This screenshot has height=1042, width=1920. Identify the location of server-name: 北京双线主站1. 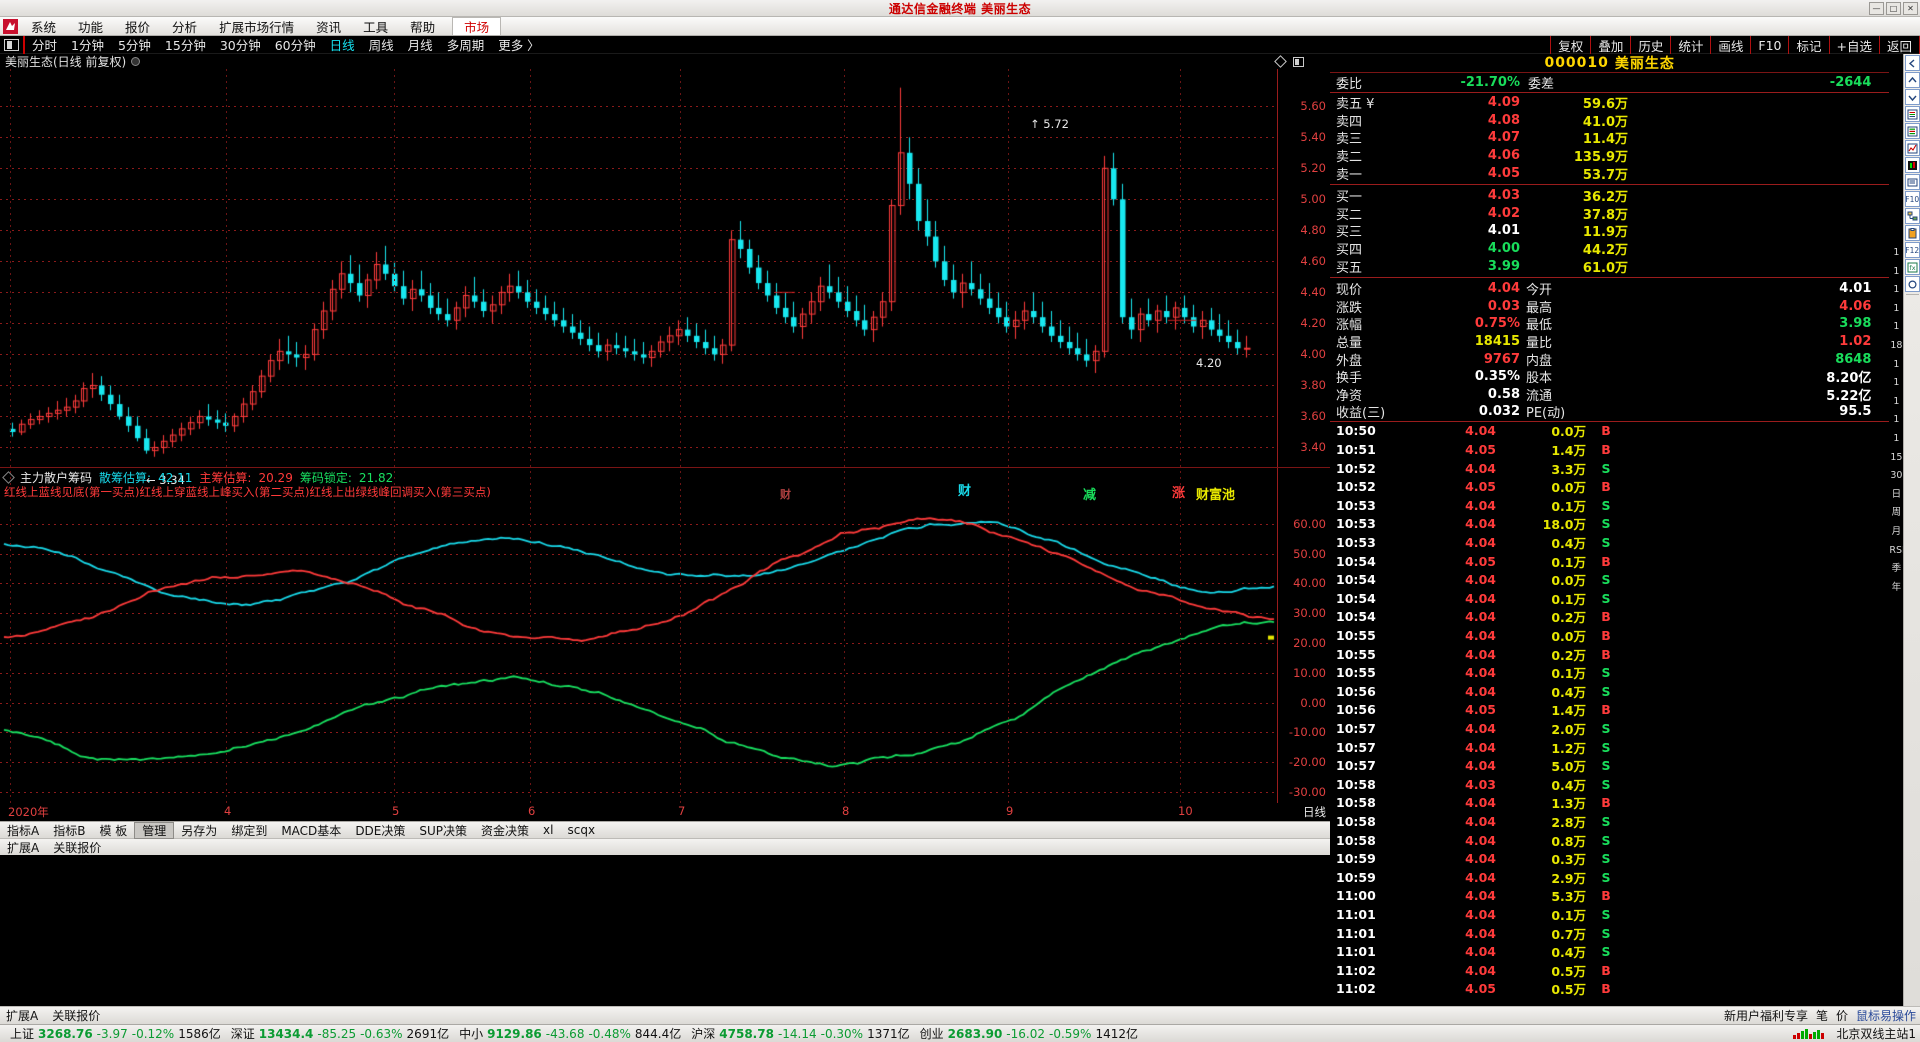
(1876, 1034).